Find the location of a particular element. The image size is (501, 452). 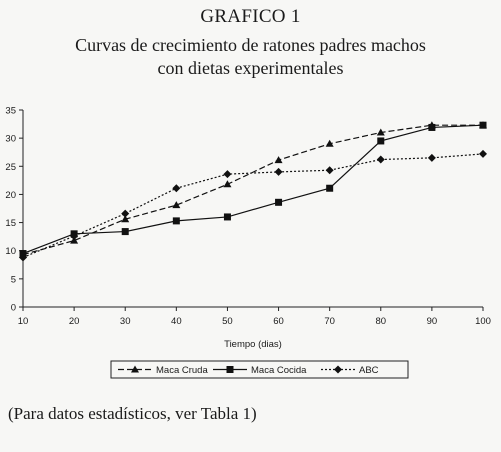

x-tick-label: 30 is located at coordinates (125, 321).